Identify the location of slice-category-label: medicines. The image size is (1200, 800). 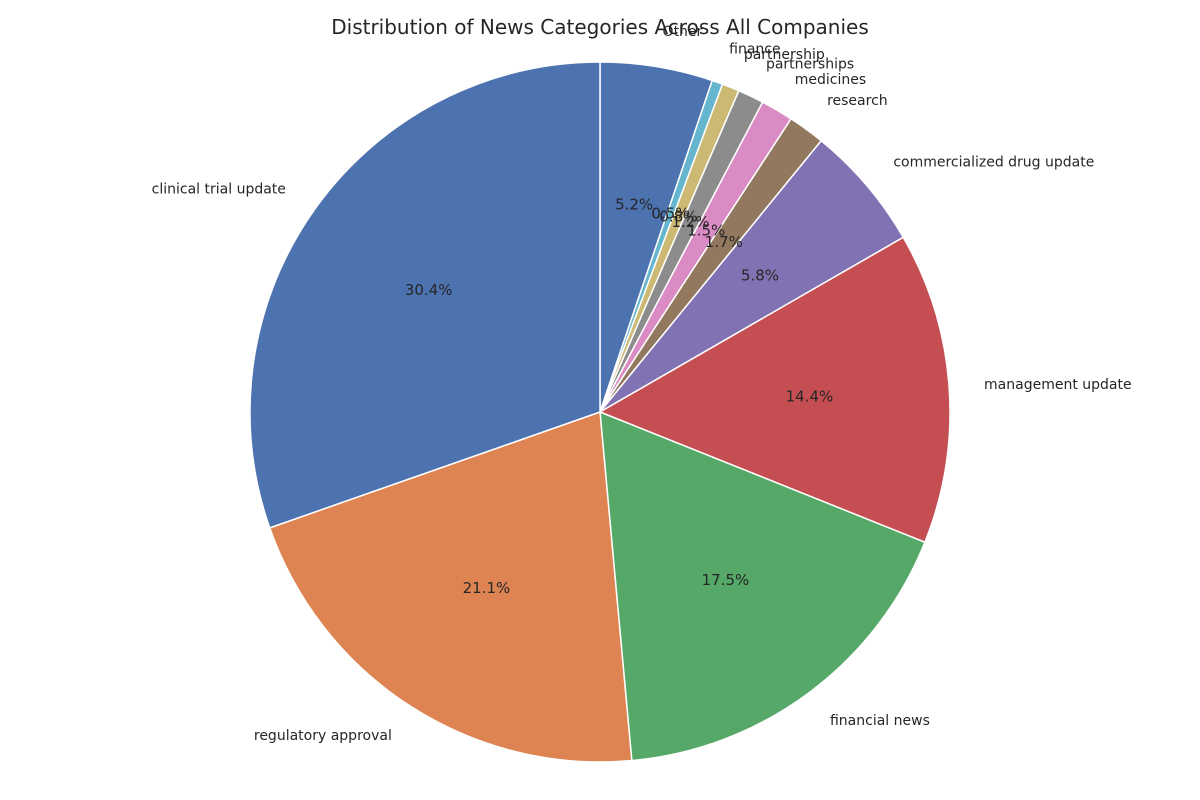
(830, 80).